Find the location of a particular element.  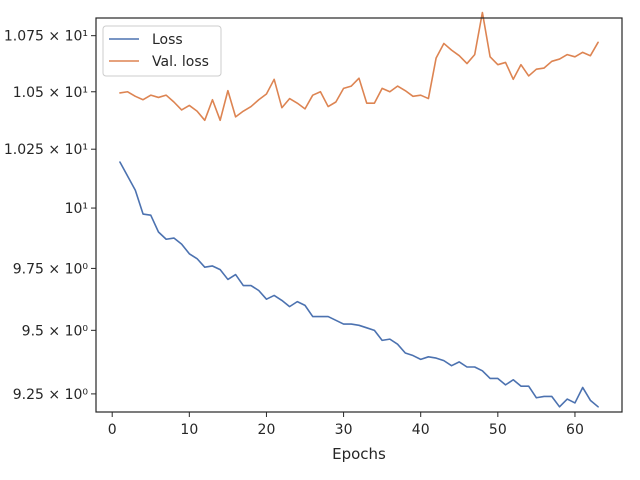

y-tick-label: 9.25 × 10⁰ is located at coordinates (51, 395).